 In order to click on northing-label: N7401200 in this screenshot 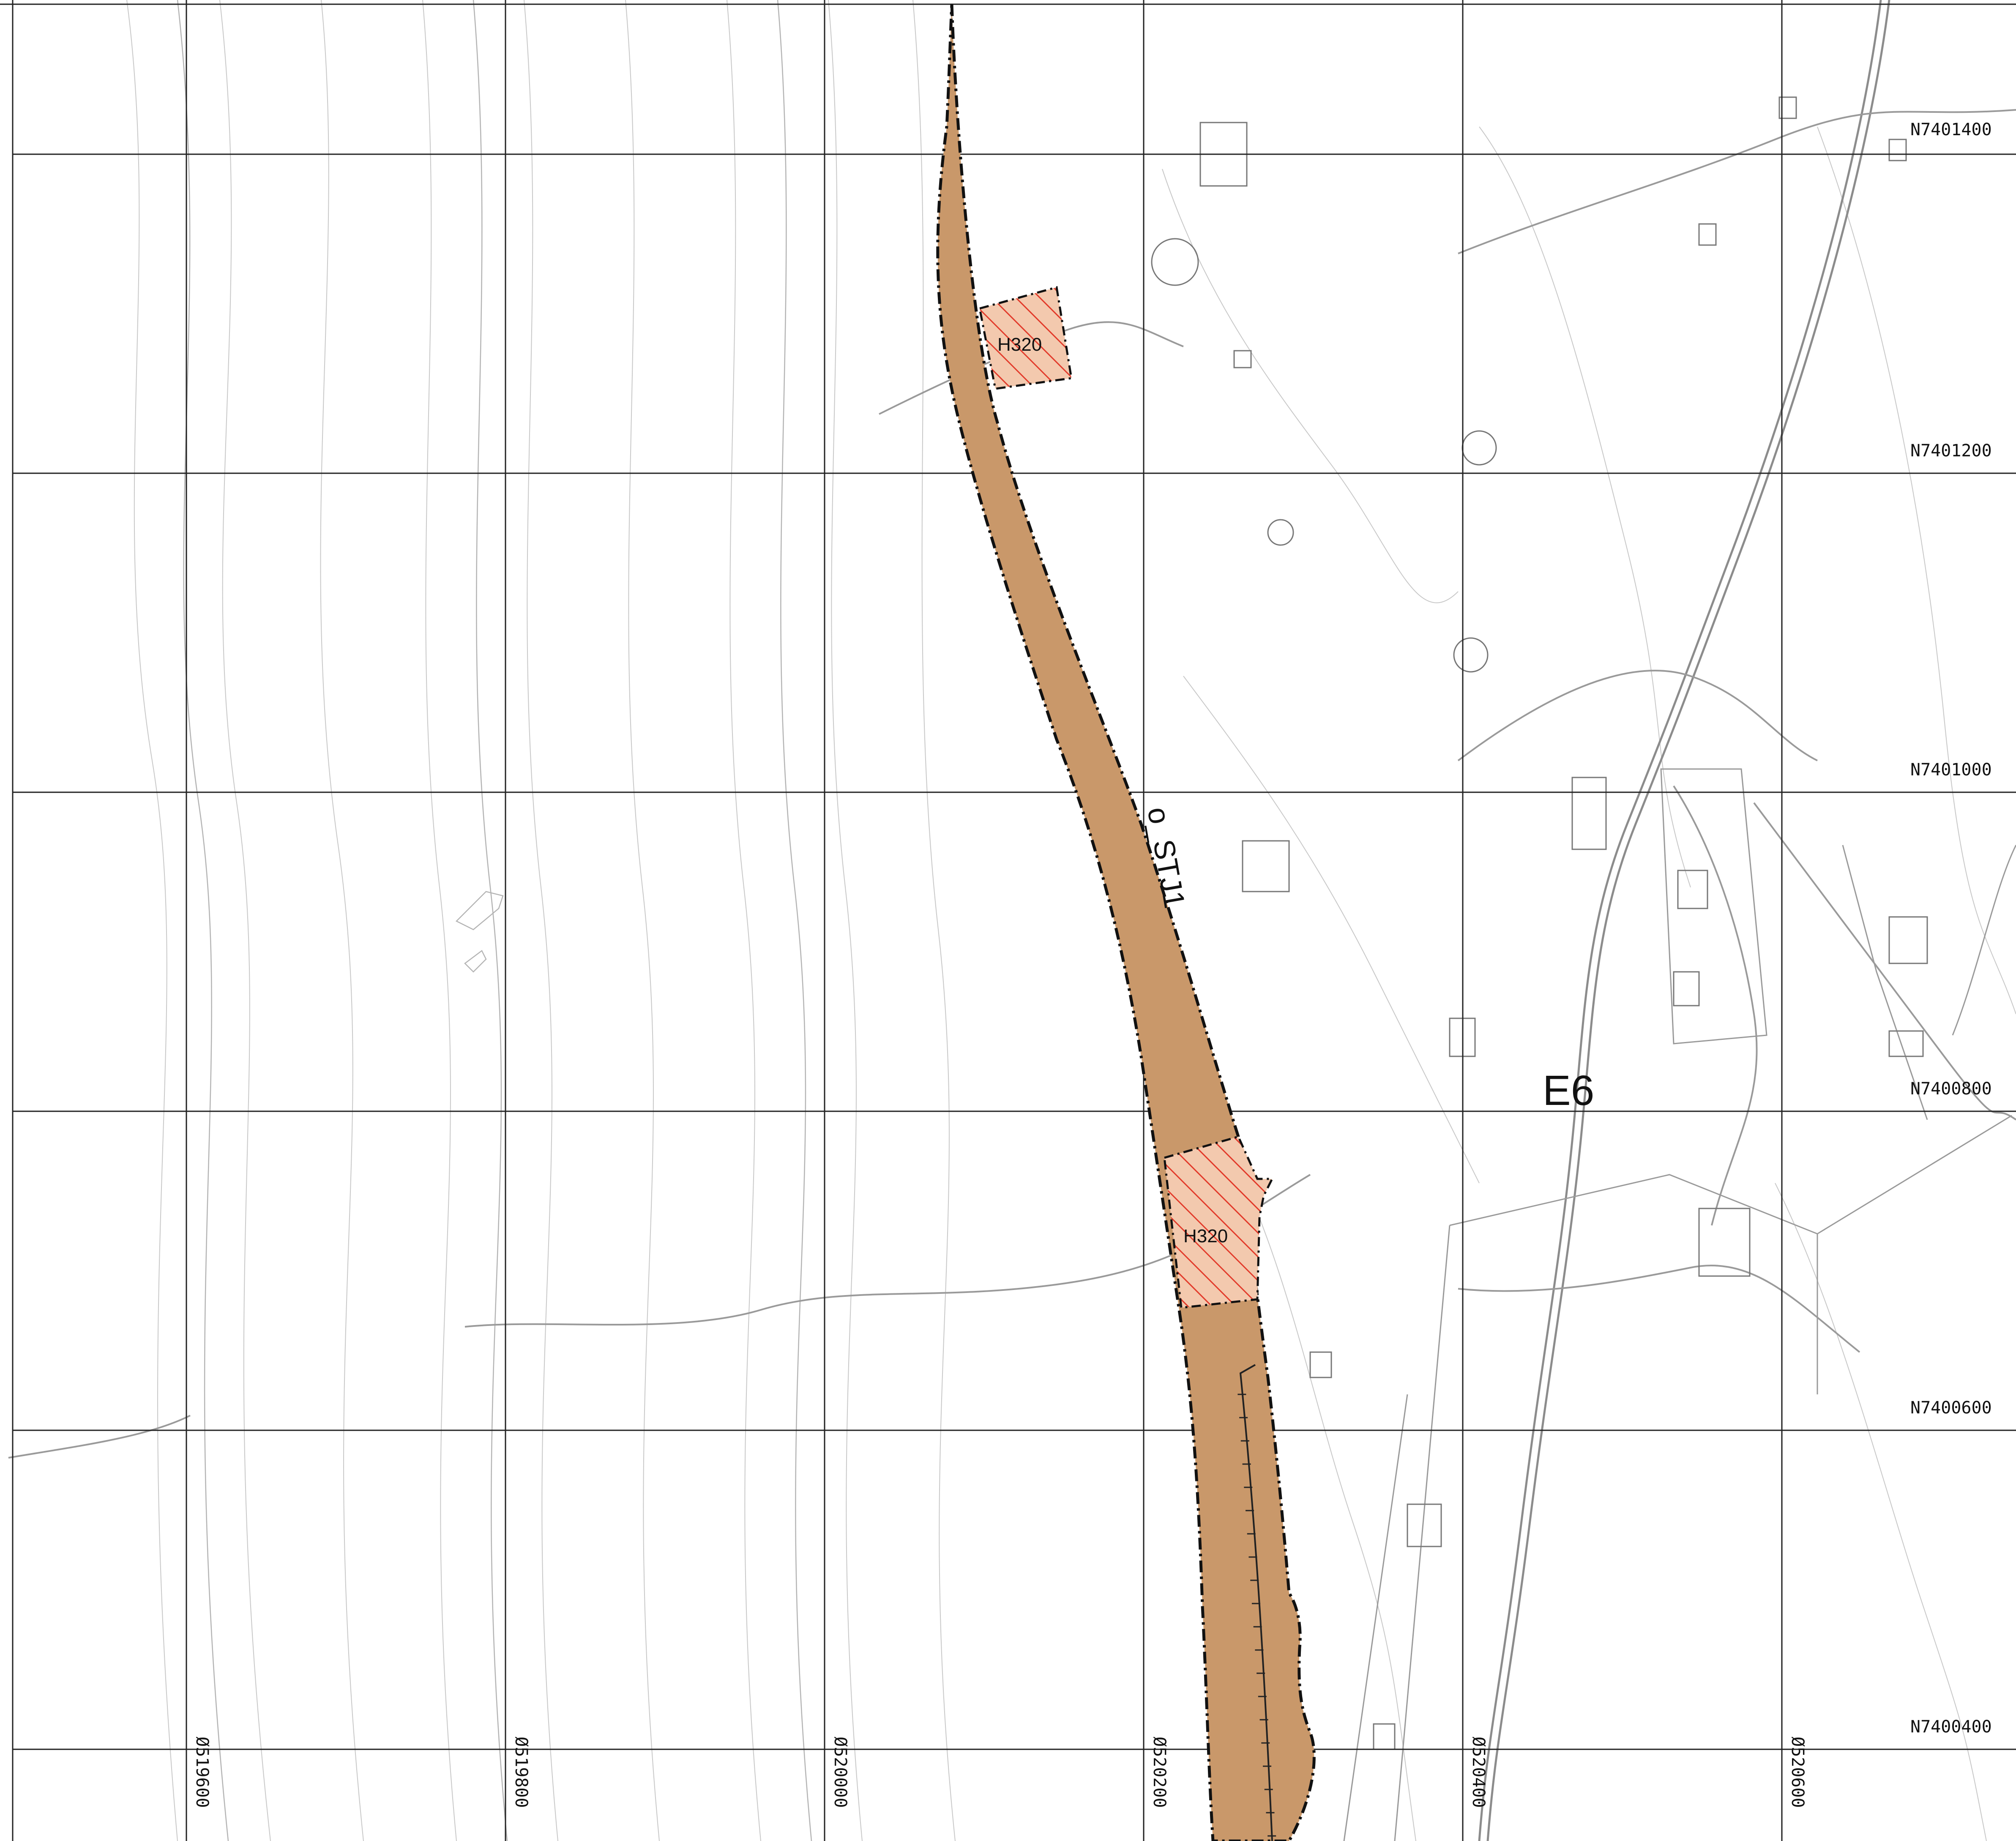, I will do `click(1951, 451)`.